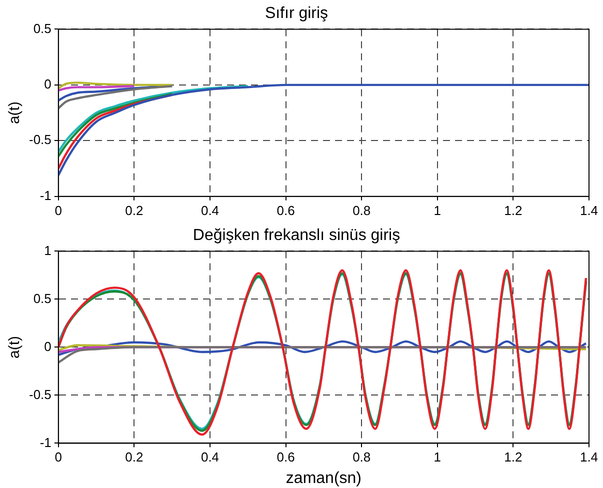 The width and height of the screenshot is (603, 488). I want to click on chart-title: Değişken frekanslı sinüs giriş, so click(296, 235).